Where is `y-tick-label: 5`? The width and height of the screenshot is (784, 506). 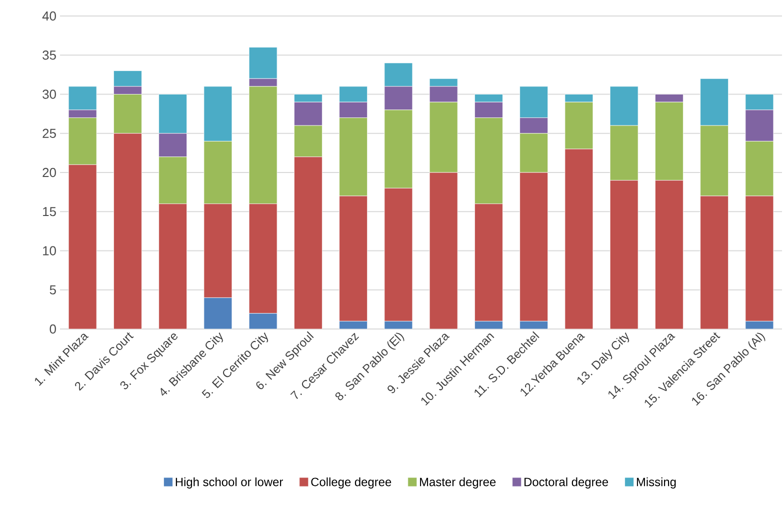 y-tick-label: 5 is located at coordinates (53, 289).